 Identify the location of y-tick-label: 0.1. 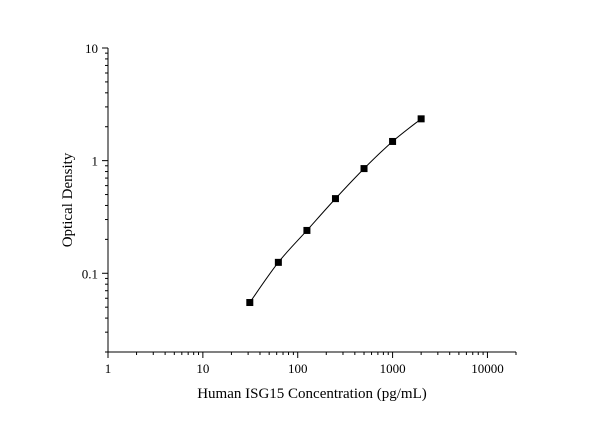
(90, 273).